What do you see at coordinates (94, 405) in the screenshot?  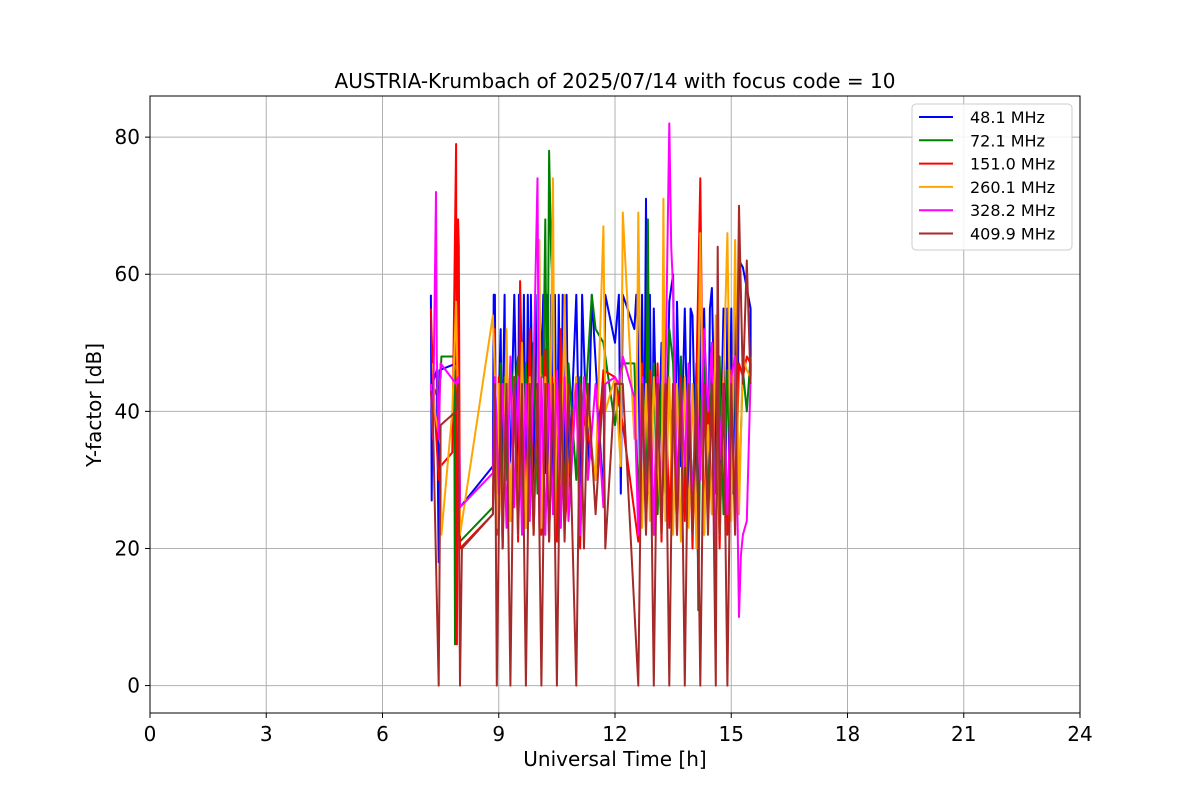 I see `y-axis-label: Y-factor [dB]` at bounding box center [94, 405].